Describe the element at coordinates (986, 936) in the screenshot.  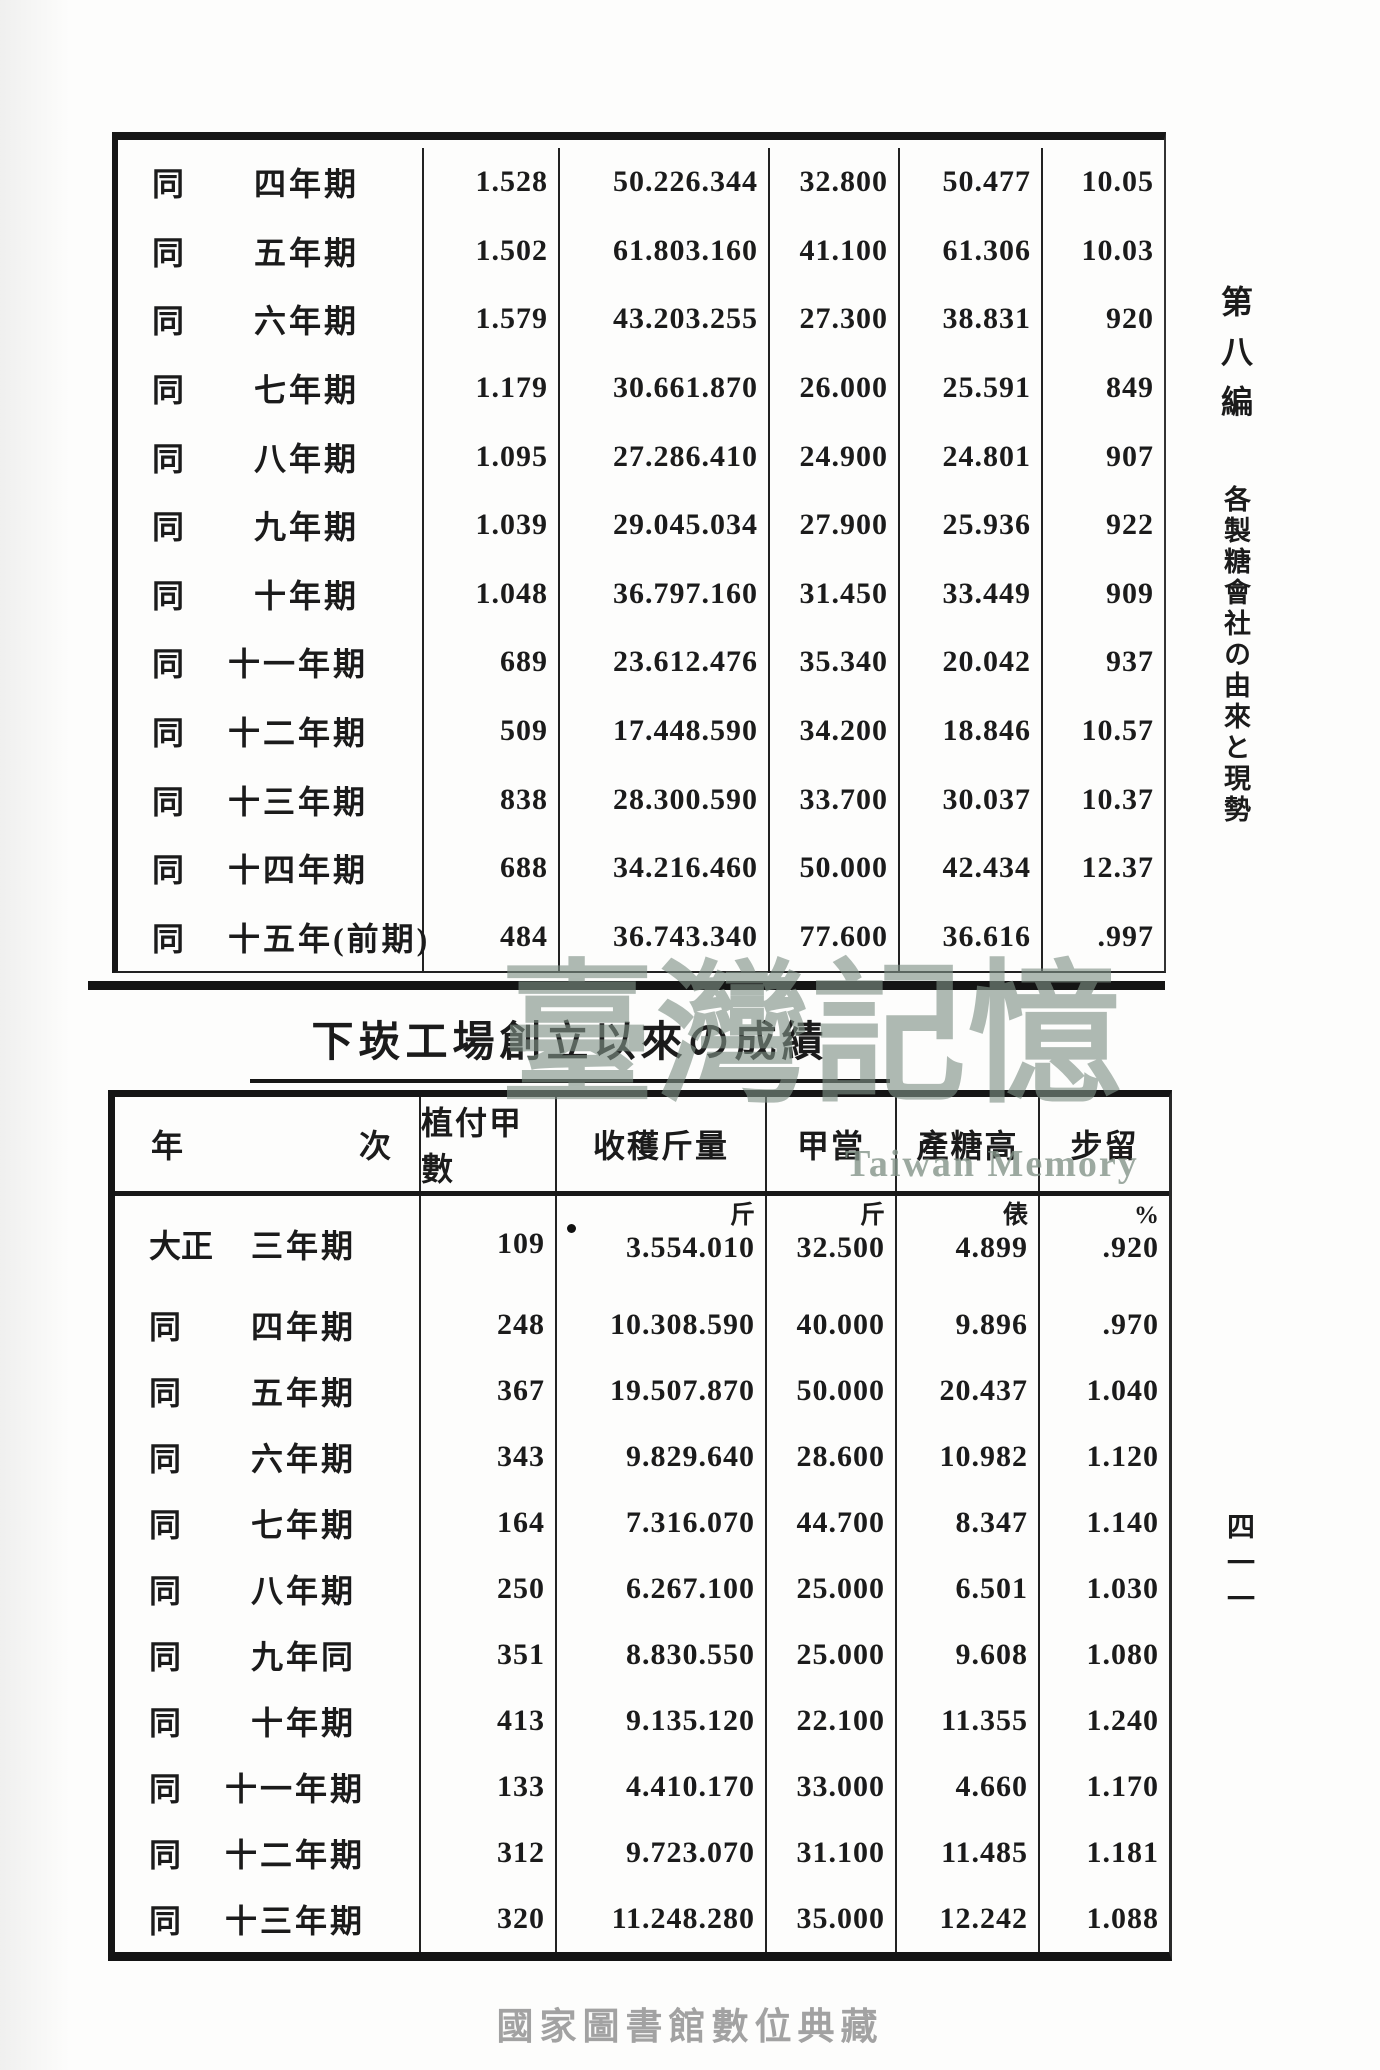
I see `sugar-output-value: 36.616` at that location.